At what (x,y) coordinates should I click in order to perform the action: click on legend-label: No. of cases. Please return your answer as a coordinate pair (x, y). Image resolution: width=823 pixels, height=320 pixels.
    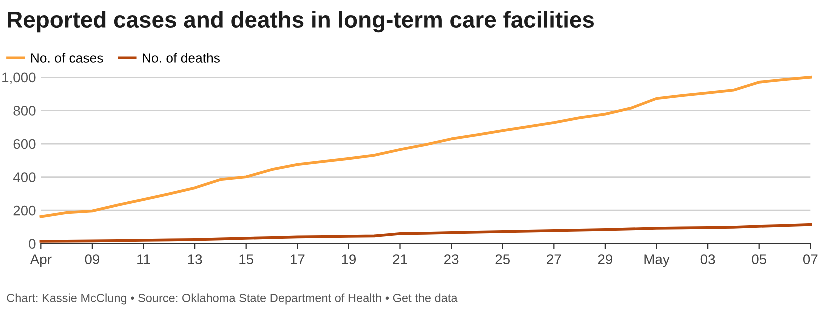
    Looking at the image, I should click on (67, 58).